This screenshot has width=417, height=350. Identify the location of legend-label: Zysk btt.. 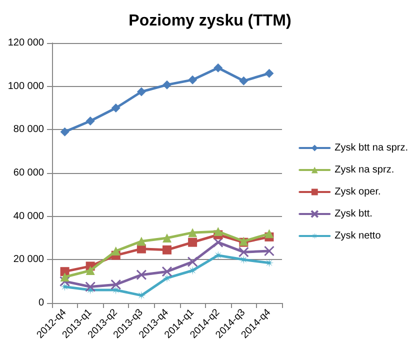
(353, 214).